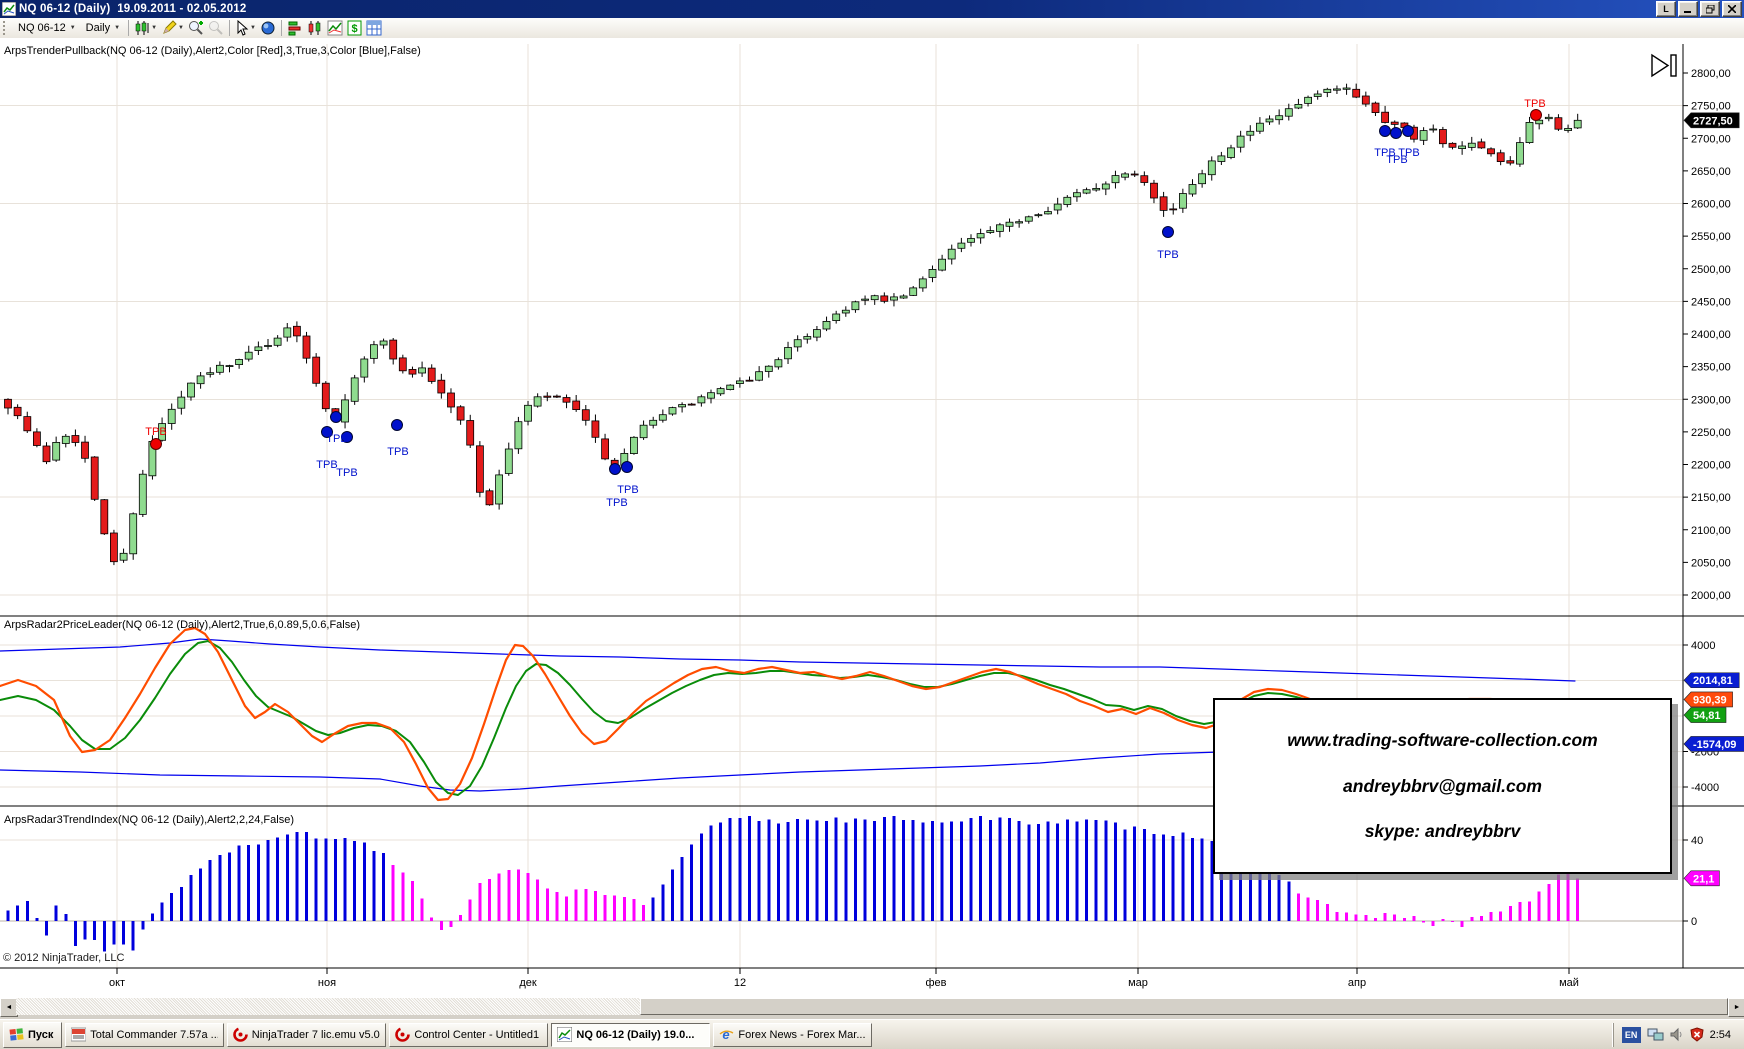 Image resolution: width=1744 pixels, height=1049 pixels. I want to click on instrument-selector: NQ 06-12 ▼, so click(47, 28).